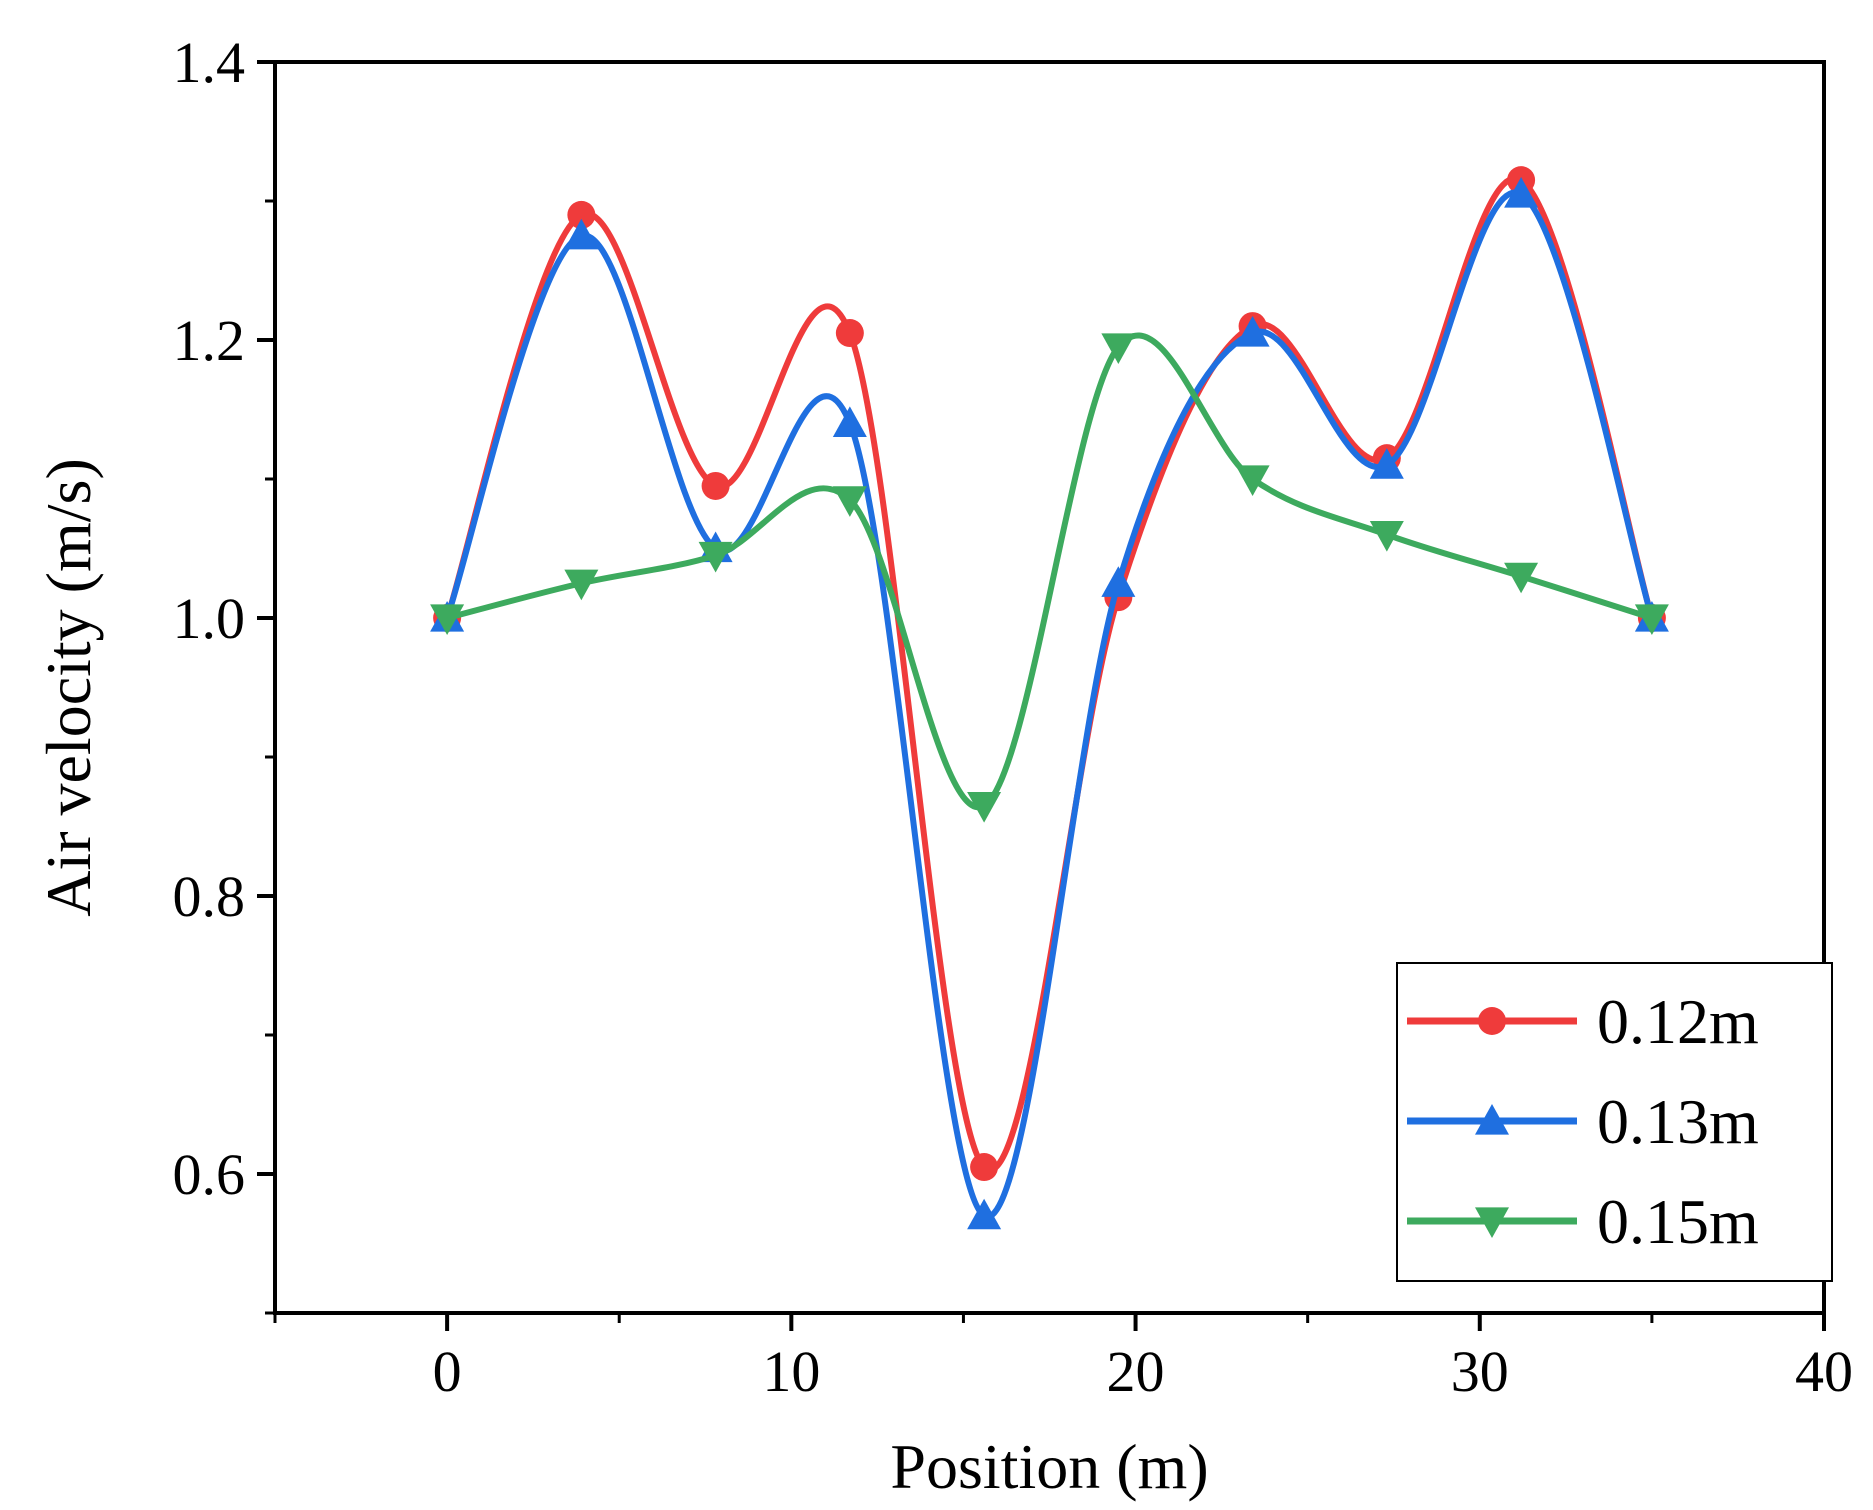  I want to click on x-tick-label: 30, so click(1480, 1371).